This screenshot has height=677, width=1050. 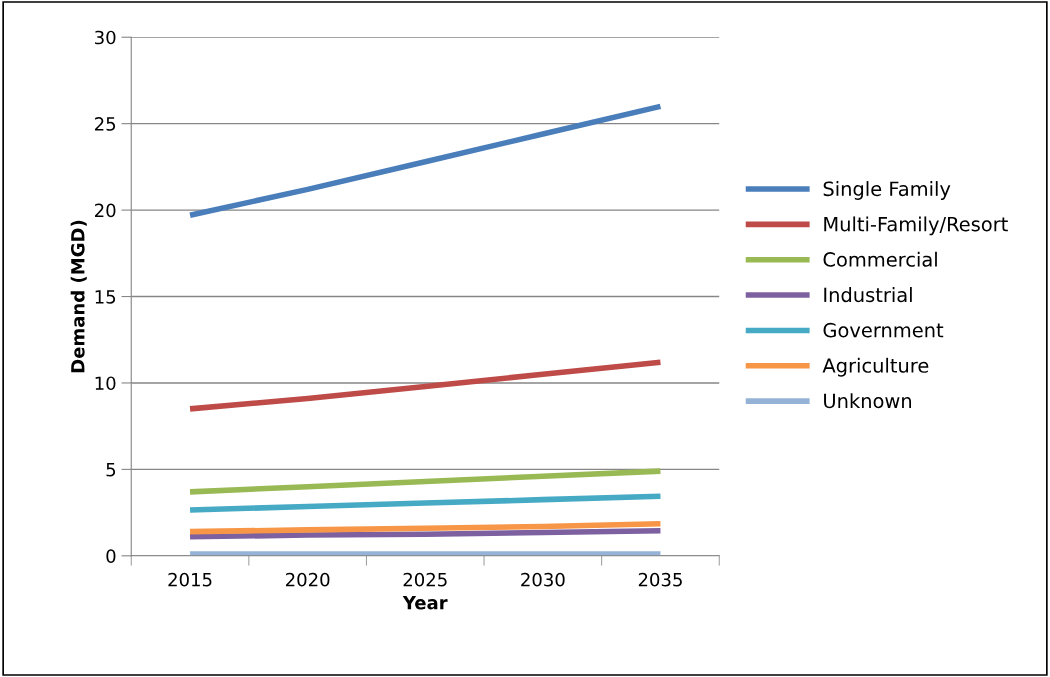 I want to click on legend-label: Single Family, so click(x=887, y=190).